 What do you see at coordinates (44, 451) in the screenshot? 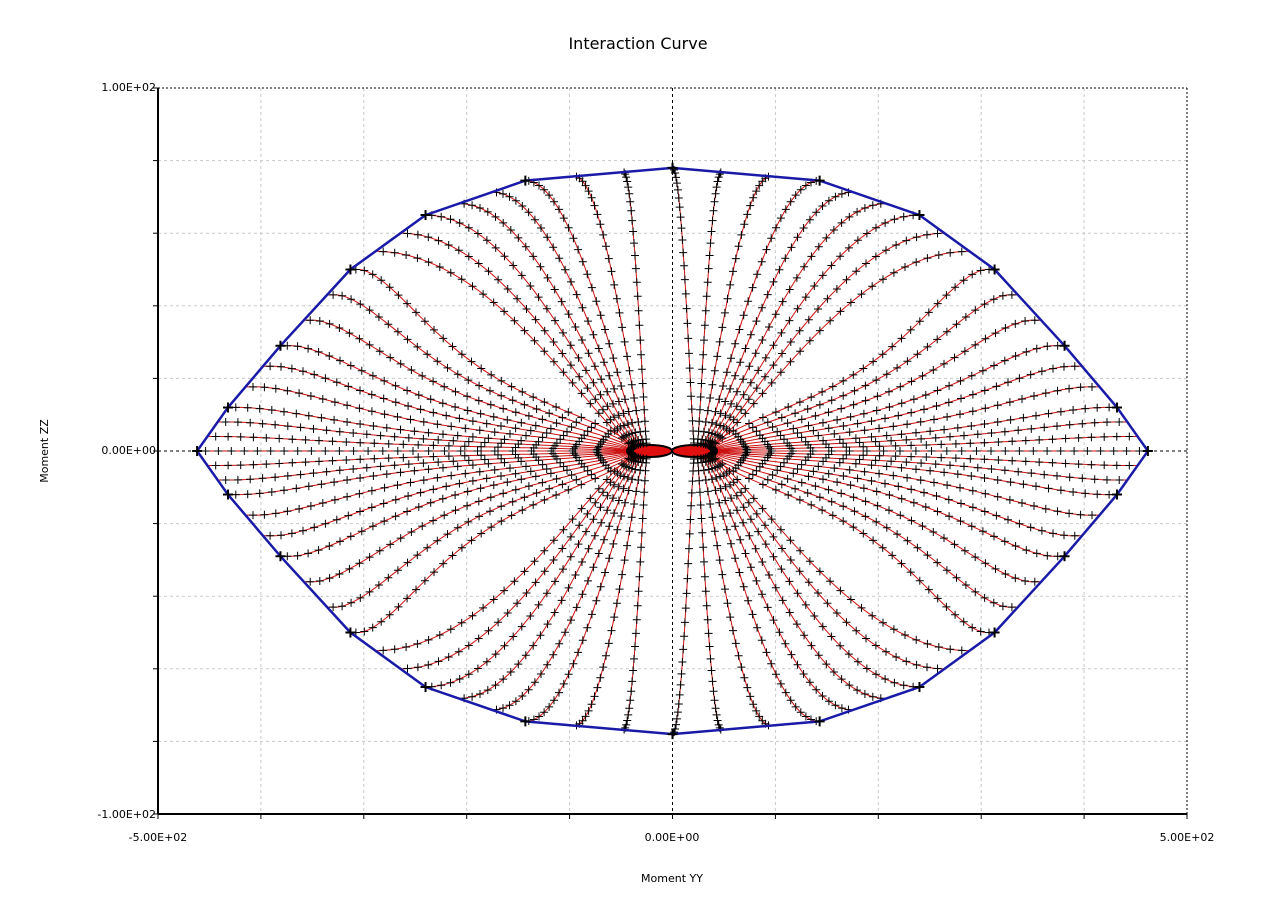
I see `y-axis-title: Moment ZZ` at bounding box center [44, 451].